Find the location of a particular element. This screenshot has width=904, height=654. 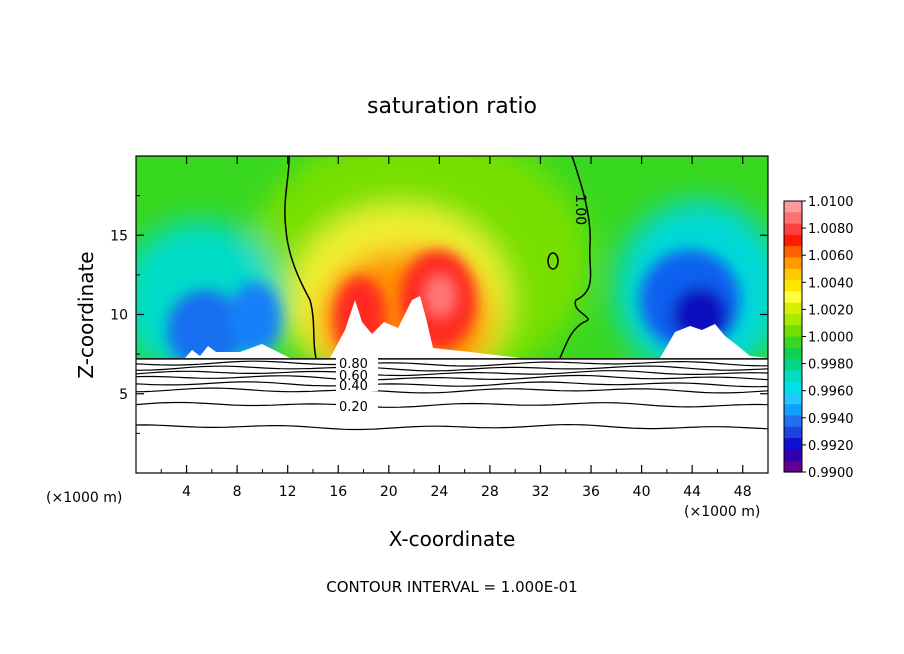

colorbar-label: 0.9920 is located at coordinates (831, 446).